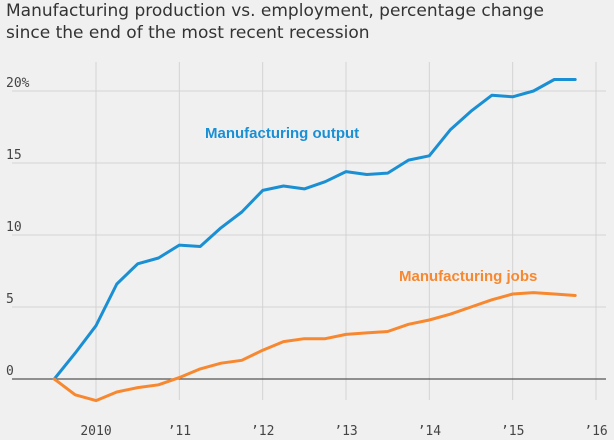  I want to click on x-tick-label-6: ’16, so click(595, 431).